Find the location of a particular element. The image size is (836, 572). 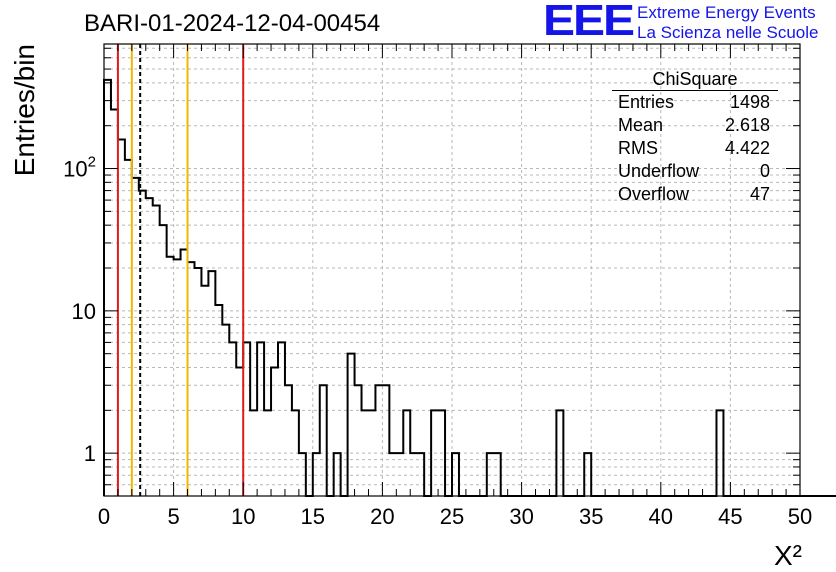

eee-logo: EEE is located at coordinates (589, 23).